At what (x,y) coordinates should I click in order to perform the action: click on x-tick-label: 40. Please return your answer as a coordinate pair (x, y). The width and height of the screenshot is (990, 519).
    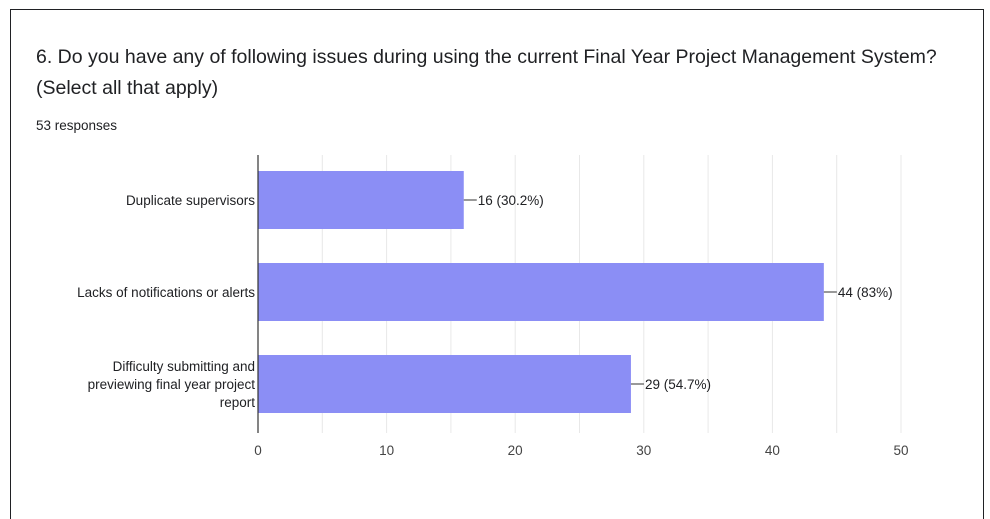
    Looking at the image, I should click on (772, 450).